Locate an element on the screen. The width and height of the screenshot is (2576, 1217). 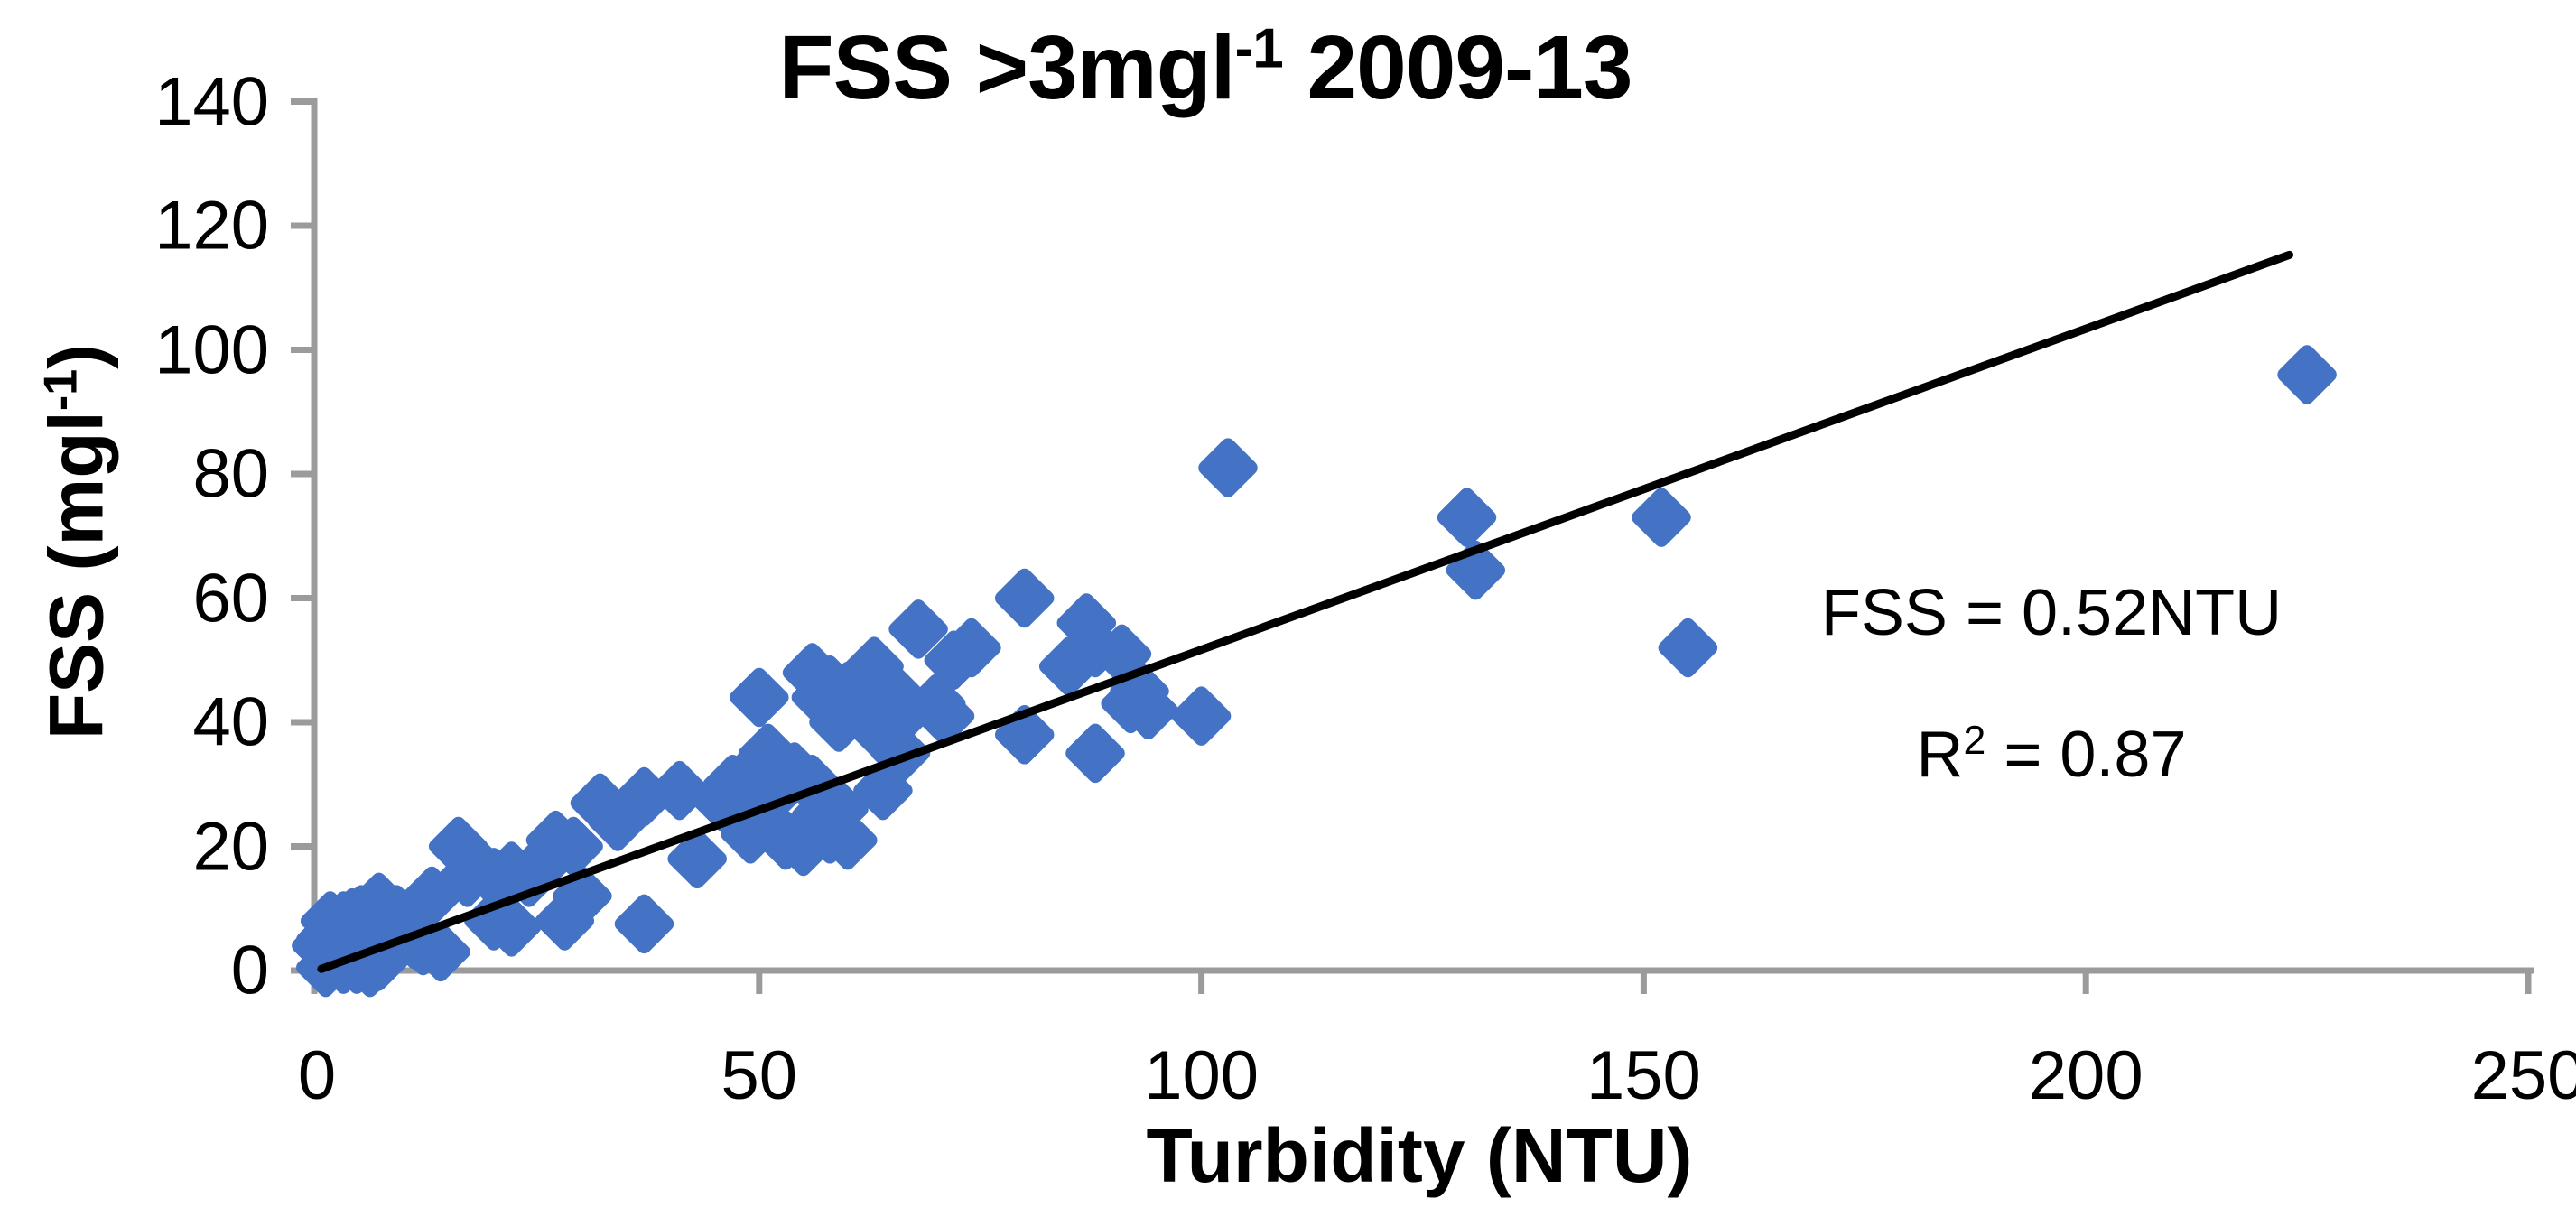
trendline-equation: FSS = 0.52NTU is located at coordinates (2051, 613).